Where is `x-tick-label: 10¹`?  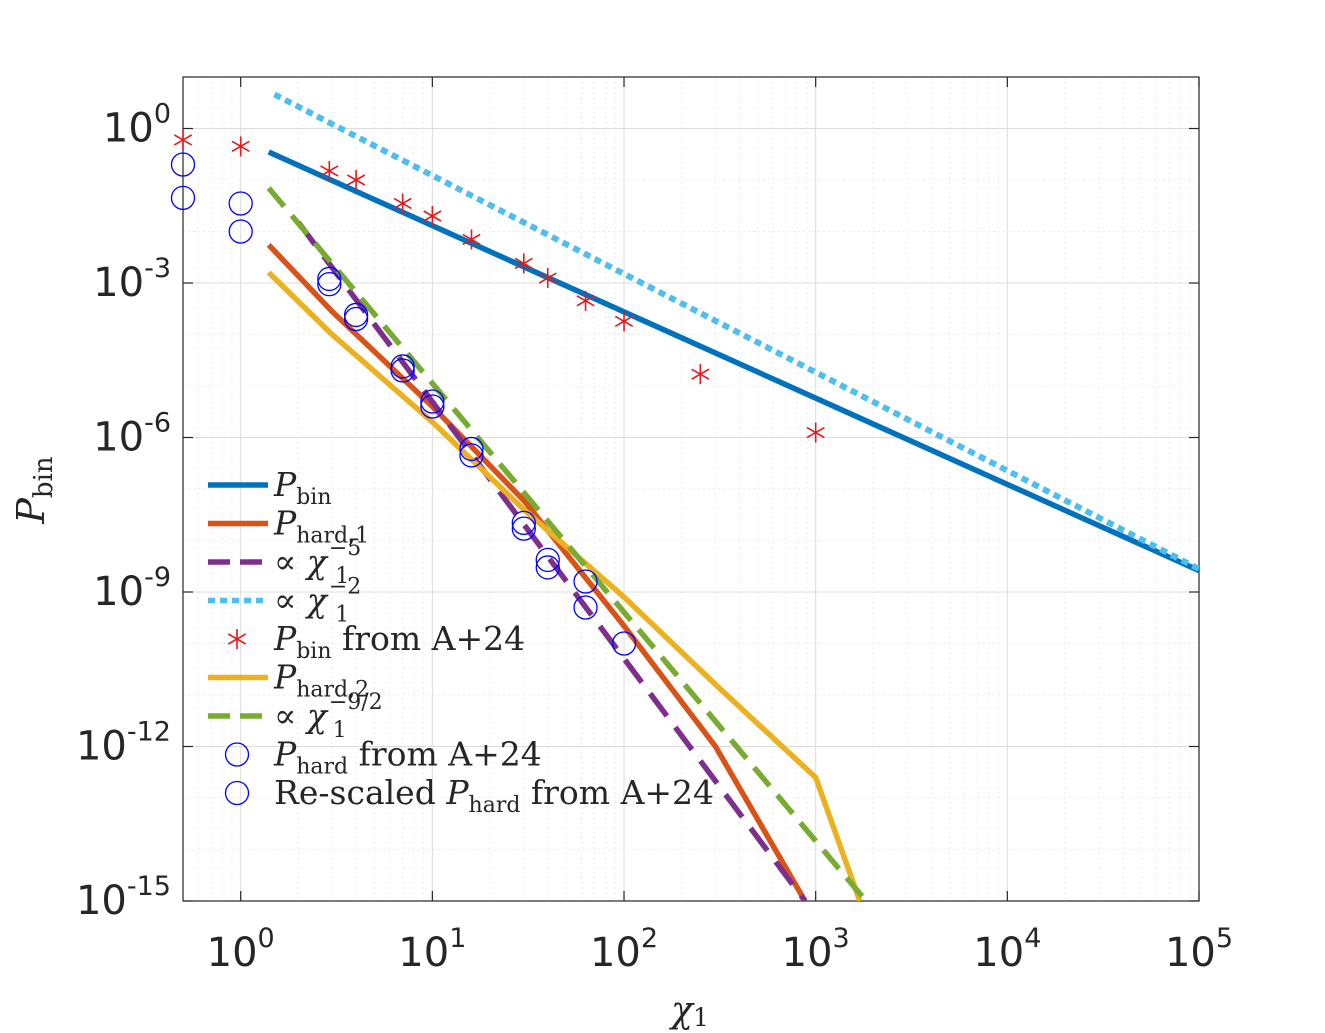 x-tick-label: 10¹ is located at coordinates (432, 949).